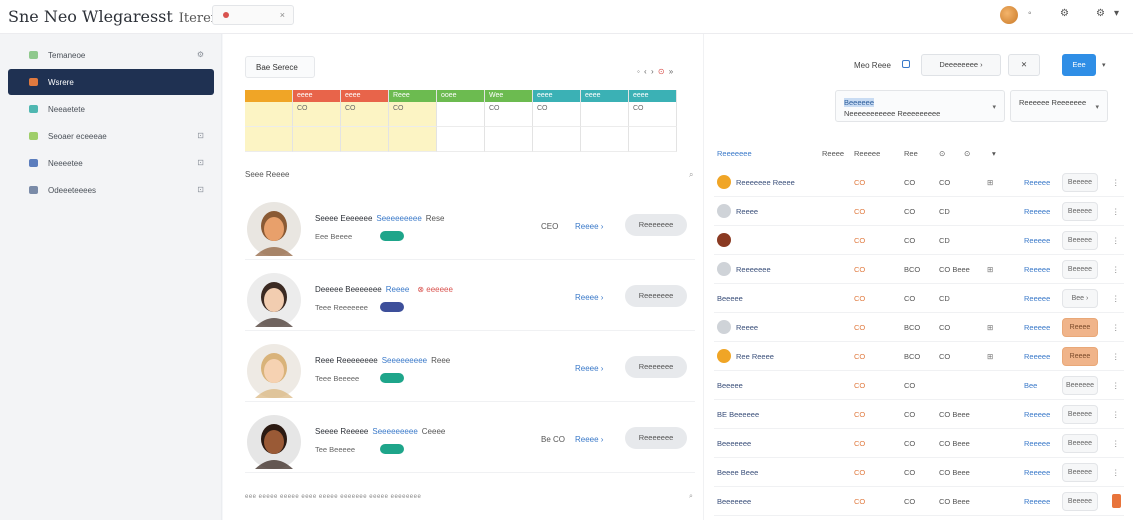 The image size is (1133, 520). What do you see at coordinates (111, 109) in the screenshot?
I see `sidebar-item: Neeaetete` at bounding box center [111, 109].